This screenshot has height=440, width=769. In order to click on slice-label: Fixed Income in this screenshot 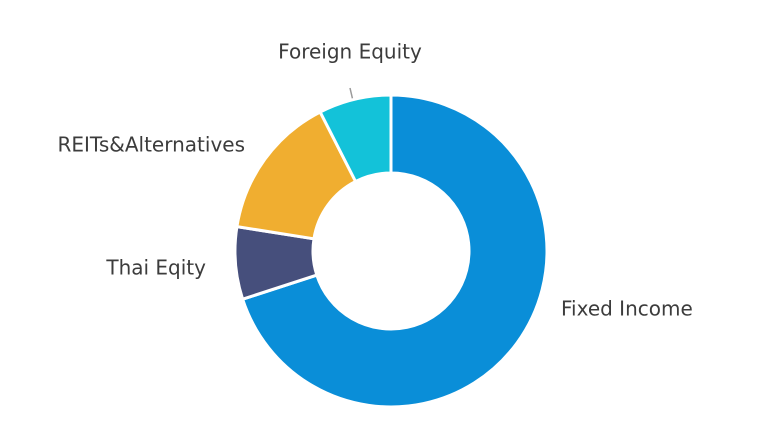, I will do `click(627, 309)`.